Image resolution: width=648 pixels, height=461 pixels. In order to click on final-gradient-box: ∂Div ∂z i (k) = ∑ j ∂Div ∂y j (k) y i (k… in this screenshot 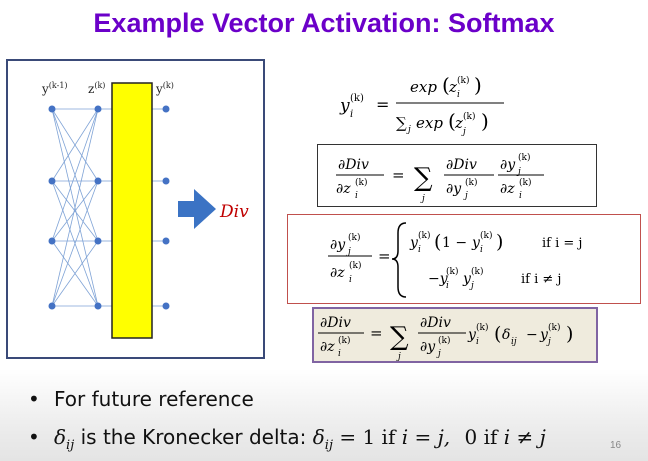, I will do `click(455, 335)`.